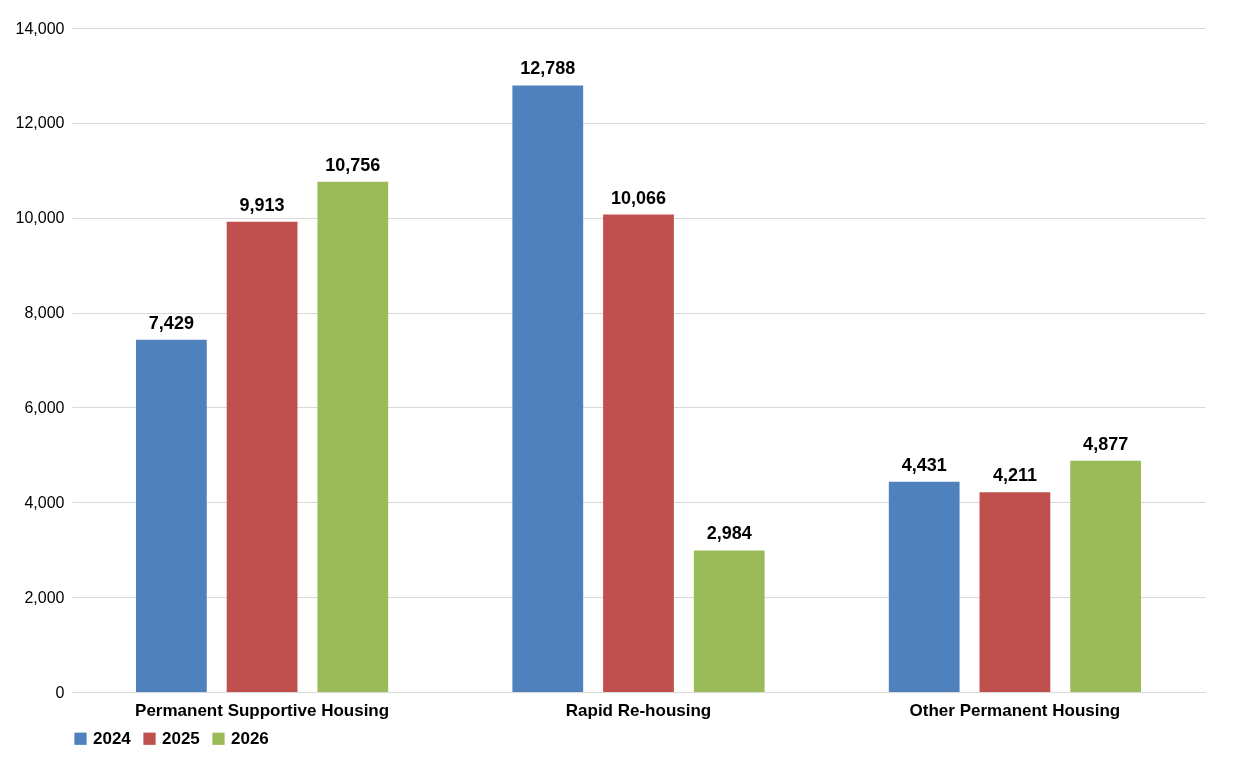 The image size is (1244, 776). What do you see at coordinates (181, 738) in the screenshot?
I see `legend-label: 2025` at bounding box center [181, 738].